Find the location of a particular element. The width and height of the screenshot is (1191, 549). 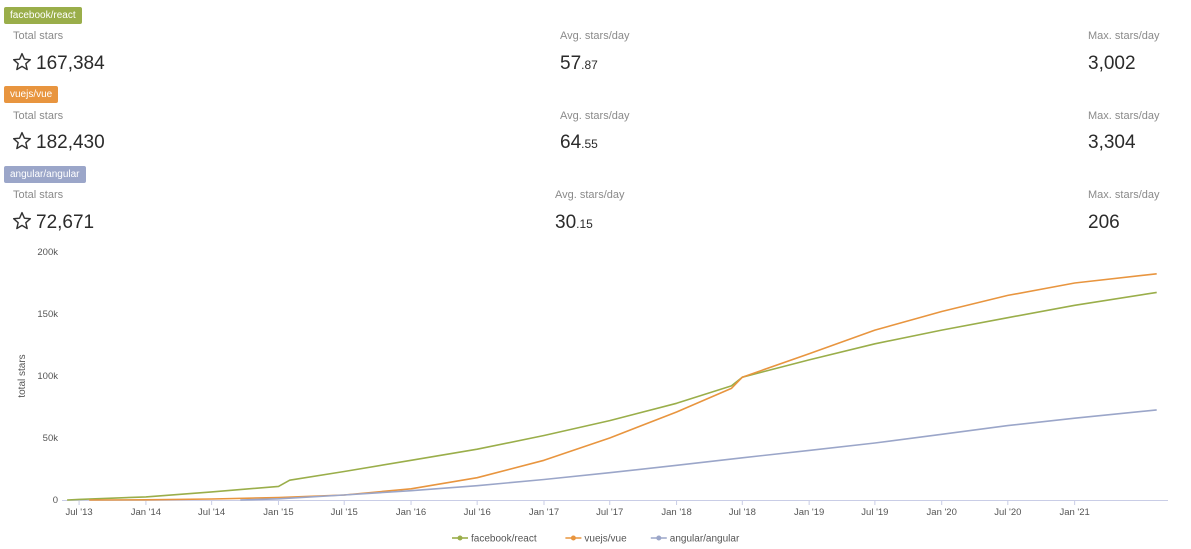

y-axis: 0 50k 100k 150k 200k total stars is located at coordinates (37, 376).